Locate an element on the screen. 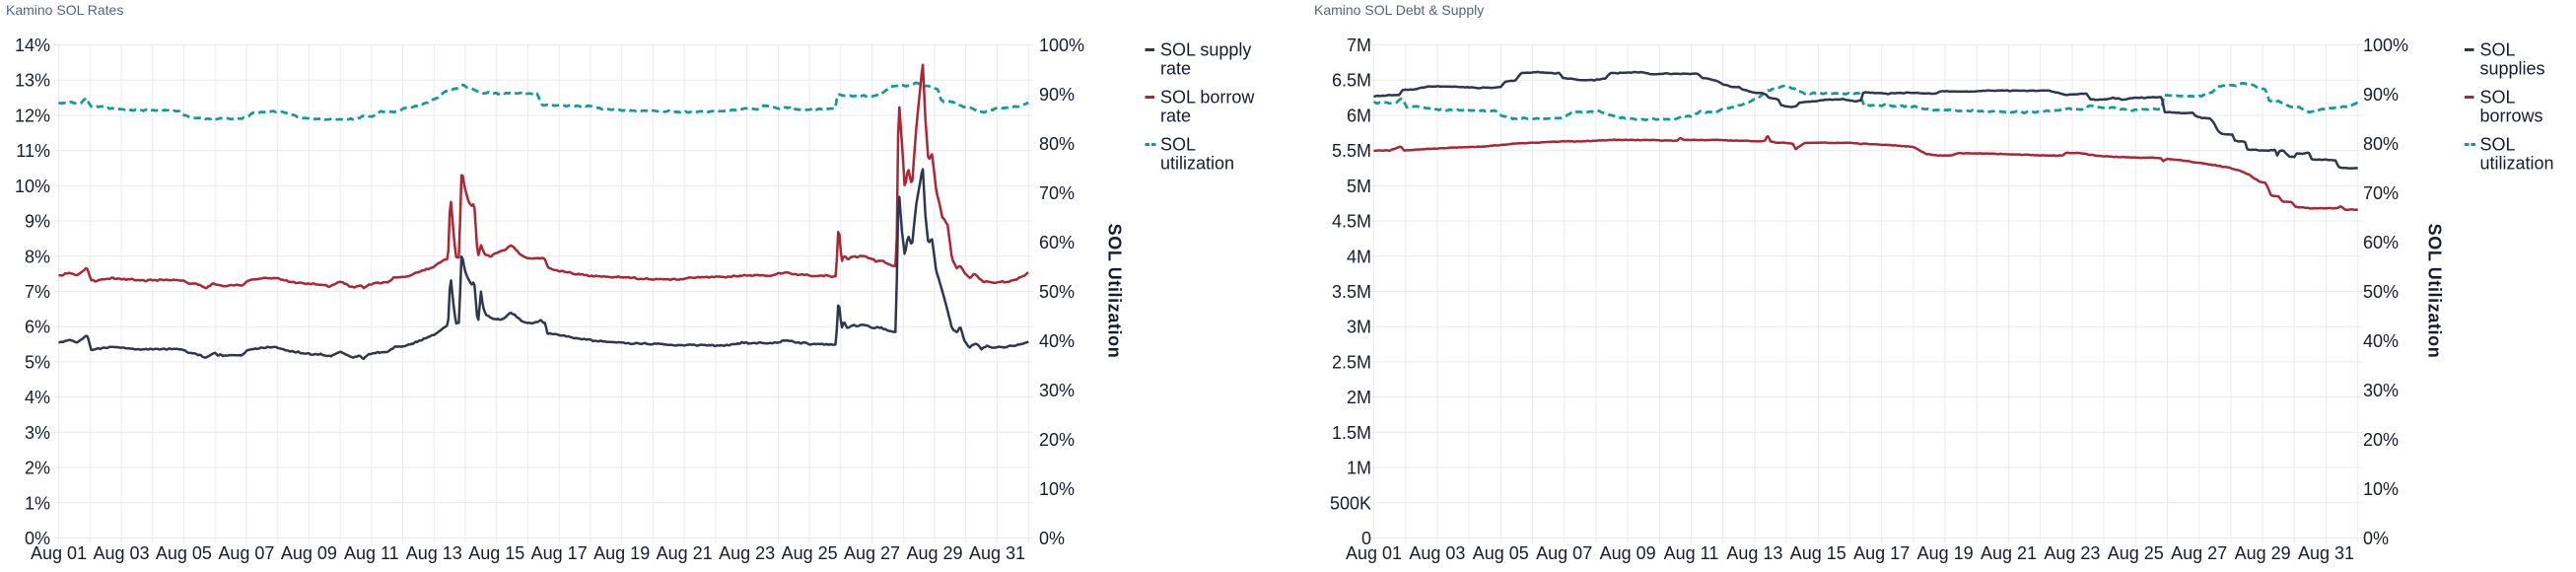 This screenshot has height=572, width=2576. svg-text: 2% is located at coordinates (37, 468).